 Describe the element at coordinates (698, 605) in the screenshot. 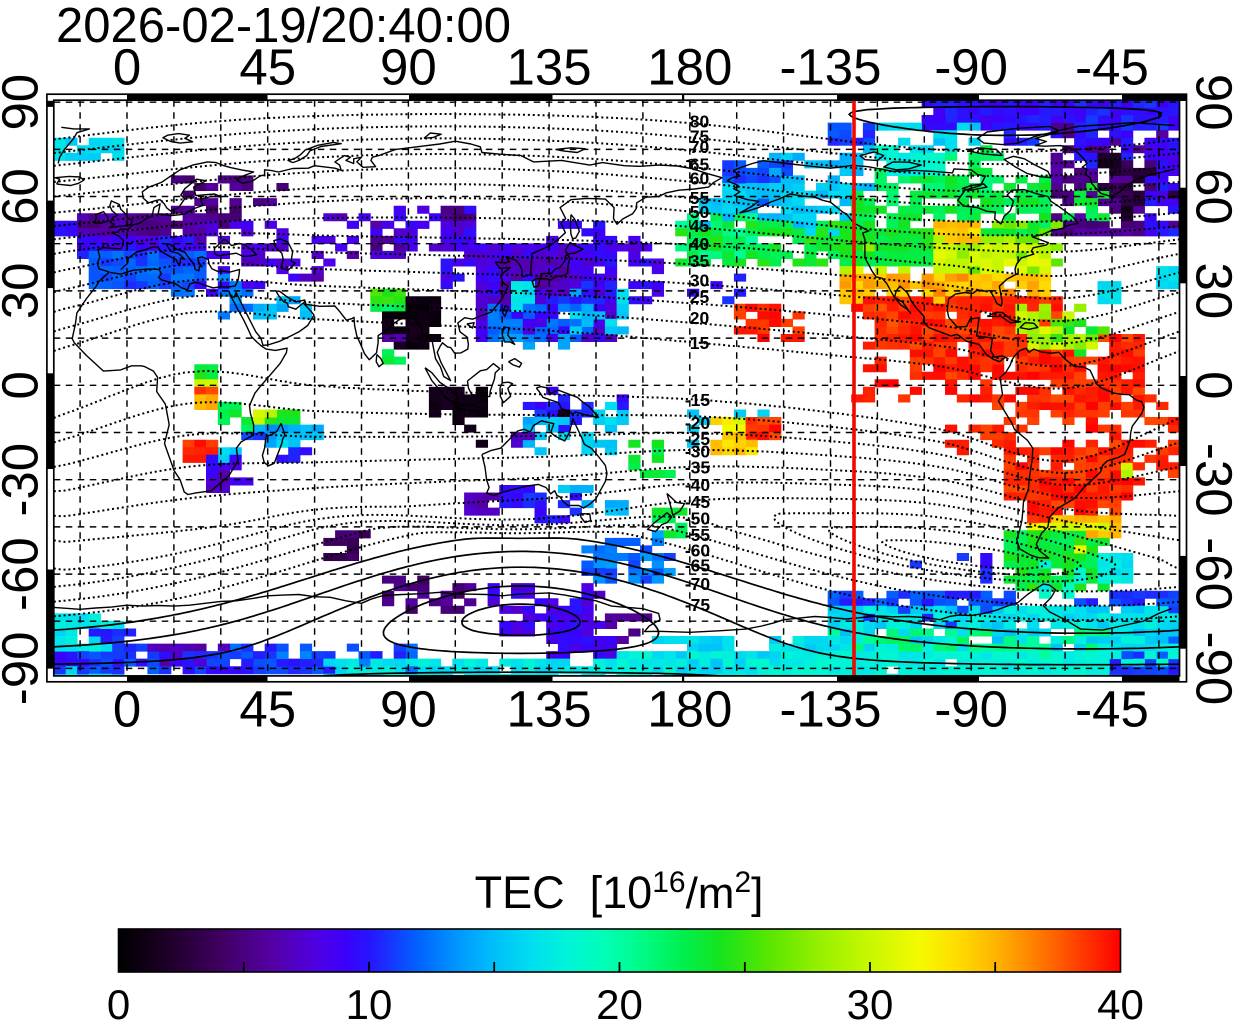

I see `svg-text: -75` at that location.